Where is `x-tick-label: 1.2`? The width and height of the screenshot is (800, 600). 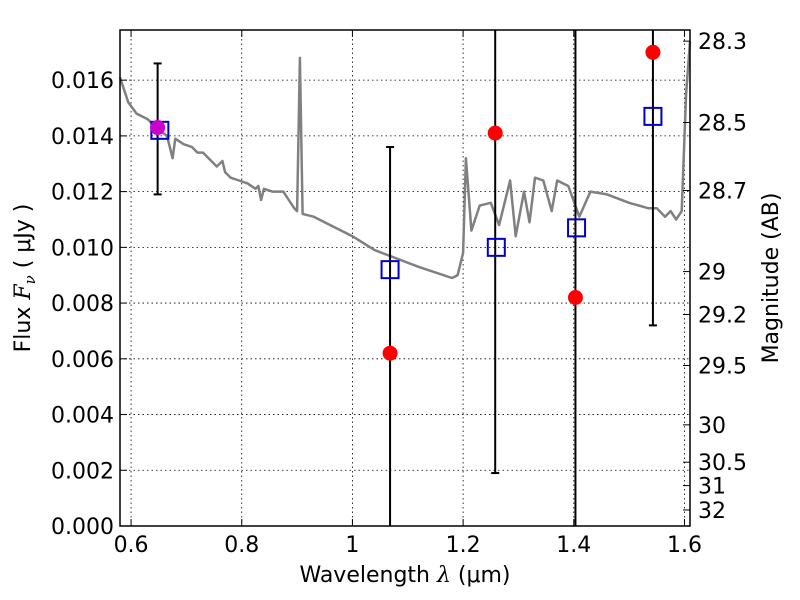 x-tick-label: 1.2 is located at coordinates (463, 545).